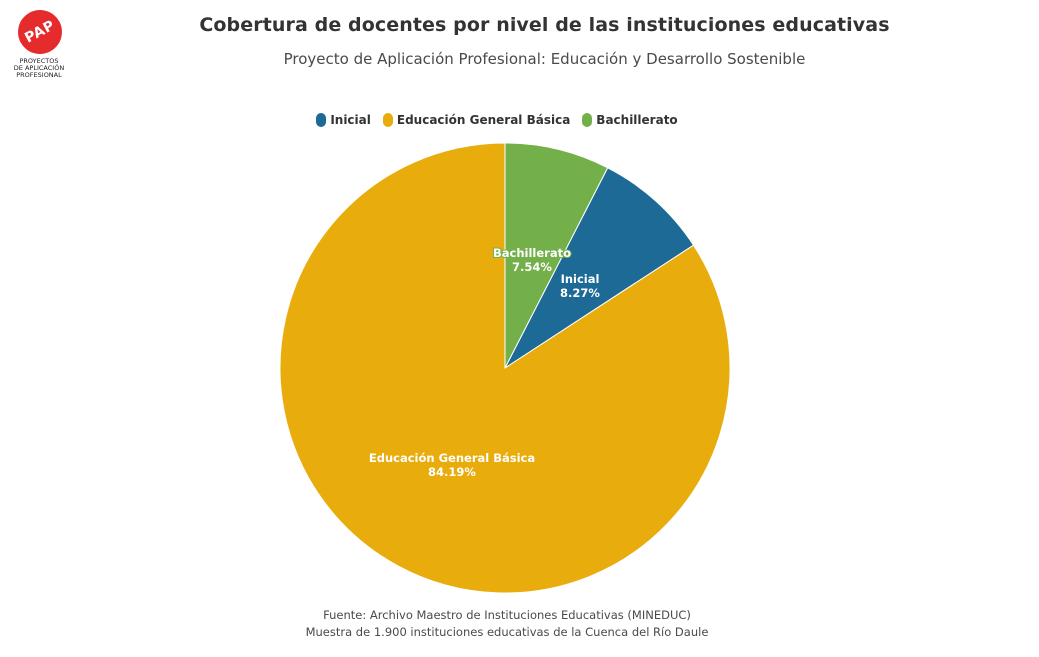 The image size is (1039, 657). Describe the element at coordinates (350, 120) in the screenshot. I see `legend-label-inicial: Inicial` at that location.